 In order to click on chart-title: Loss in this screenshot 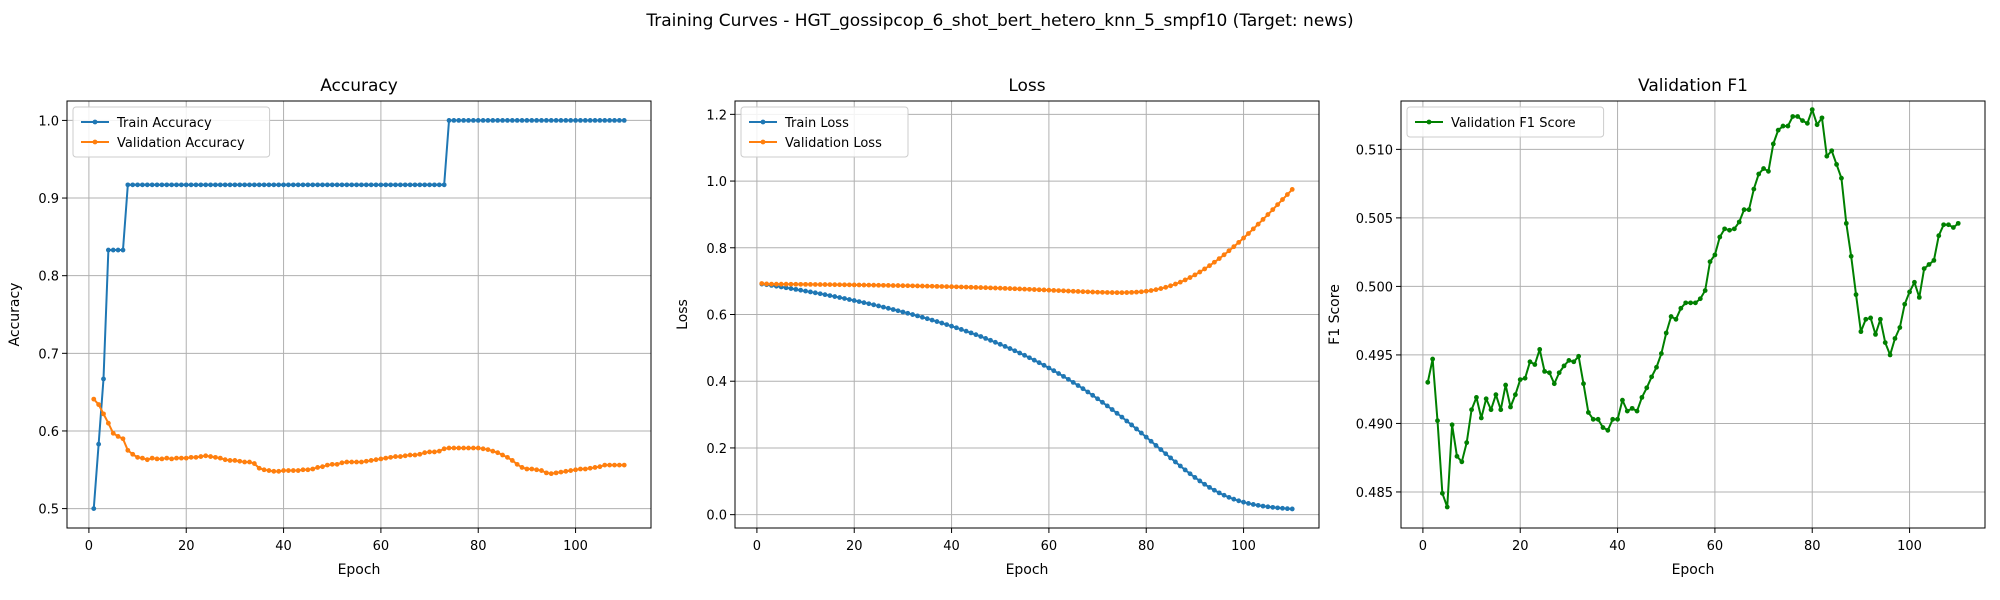, I will do `click(1026, 86)`.